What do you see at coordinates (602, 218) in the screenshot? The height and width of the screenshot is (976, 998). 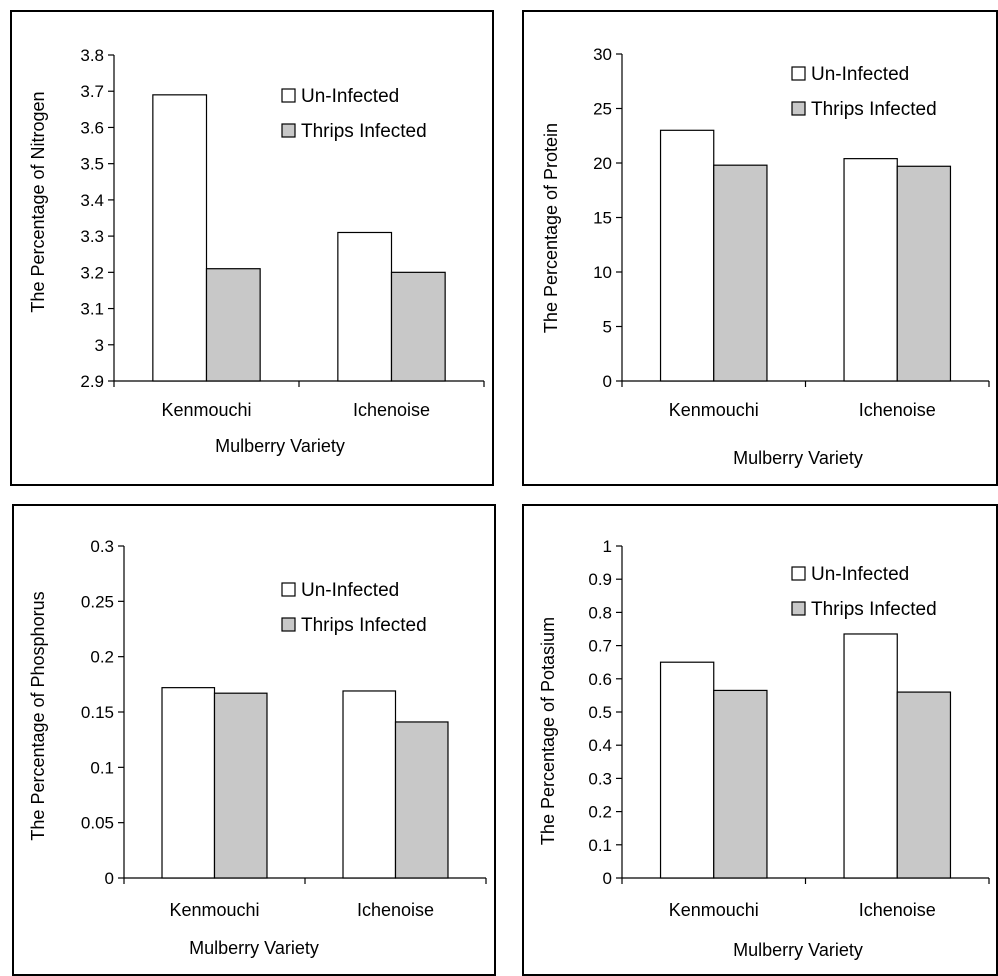 I see `y-tick-label: 15` at bounding box center [602, 218].